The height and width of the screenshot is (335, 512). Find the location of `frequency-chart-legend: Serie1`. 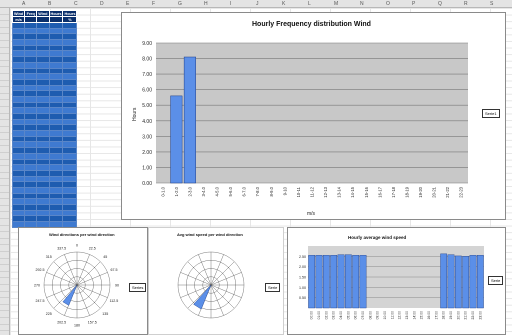

frequency-chart-legend: Serie1 is located at coordinates (491, 113).